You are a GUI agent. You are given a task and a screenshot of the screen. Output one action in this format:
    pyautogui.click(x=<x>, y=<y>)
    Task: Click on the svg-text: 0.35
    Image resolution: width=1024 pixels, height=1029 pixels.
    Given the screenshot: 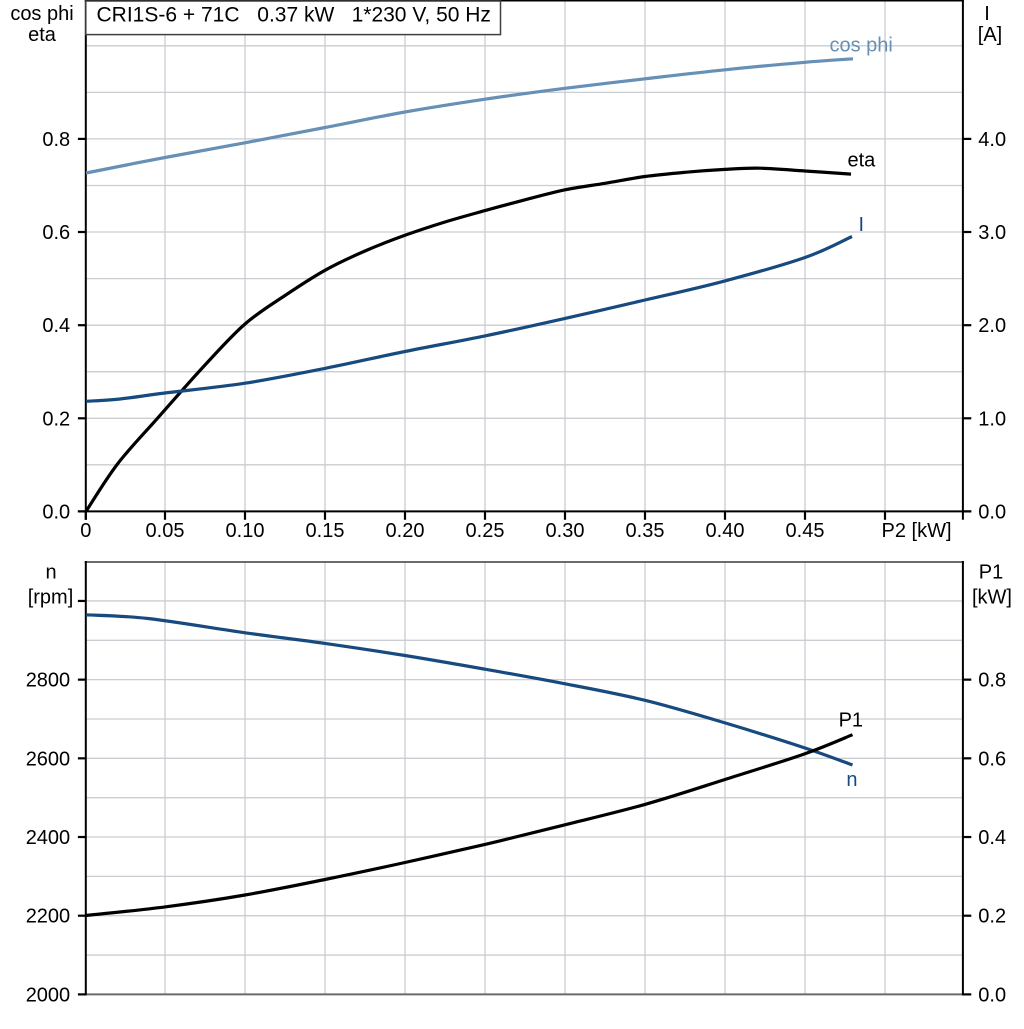 What is the action you would take?
    pyautogui.click(x=645, y=531)
    